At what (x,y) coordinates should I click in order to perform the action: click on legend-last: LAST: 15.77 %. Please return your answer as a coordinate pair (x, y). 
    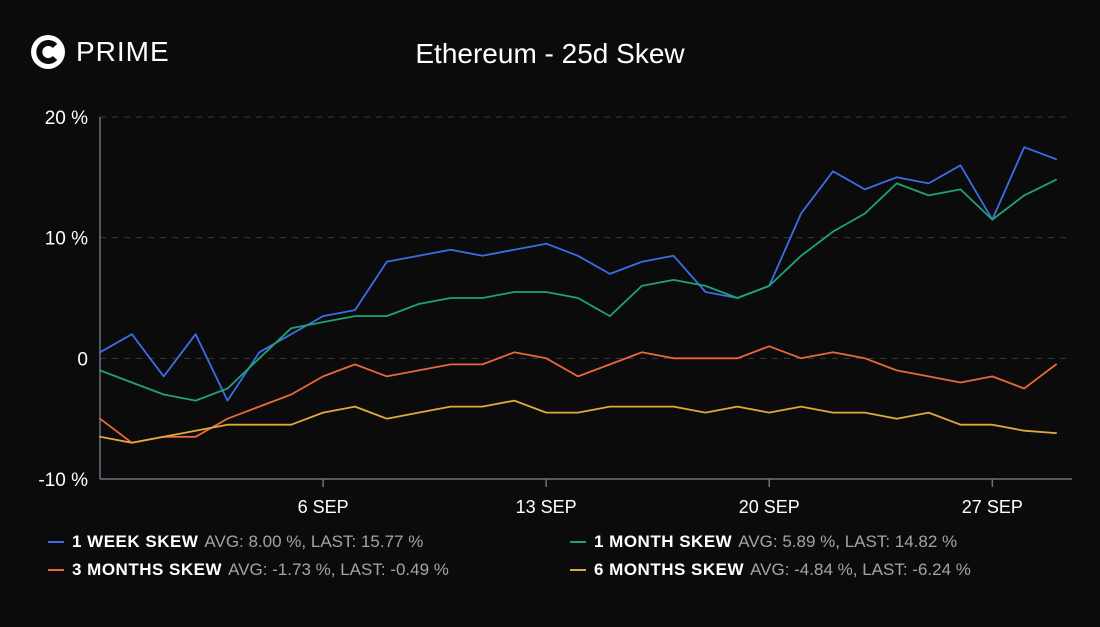
    Looking at the image, I should click on (367, 541).